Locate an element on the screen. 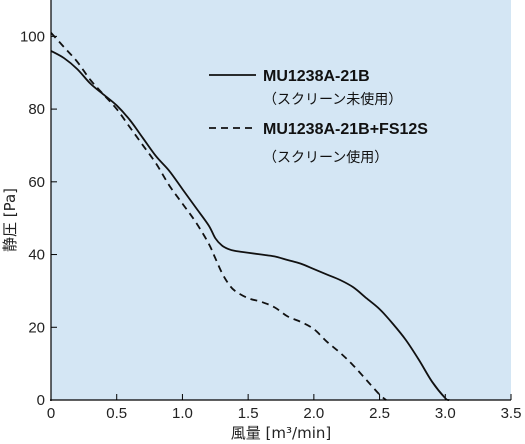 The image size is (525, 444). legend-note-1: （スクリーン未使用） is located at coordinates (332, 99).